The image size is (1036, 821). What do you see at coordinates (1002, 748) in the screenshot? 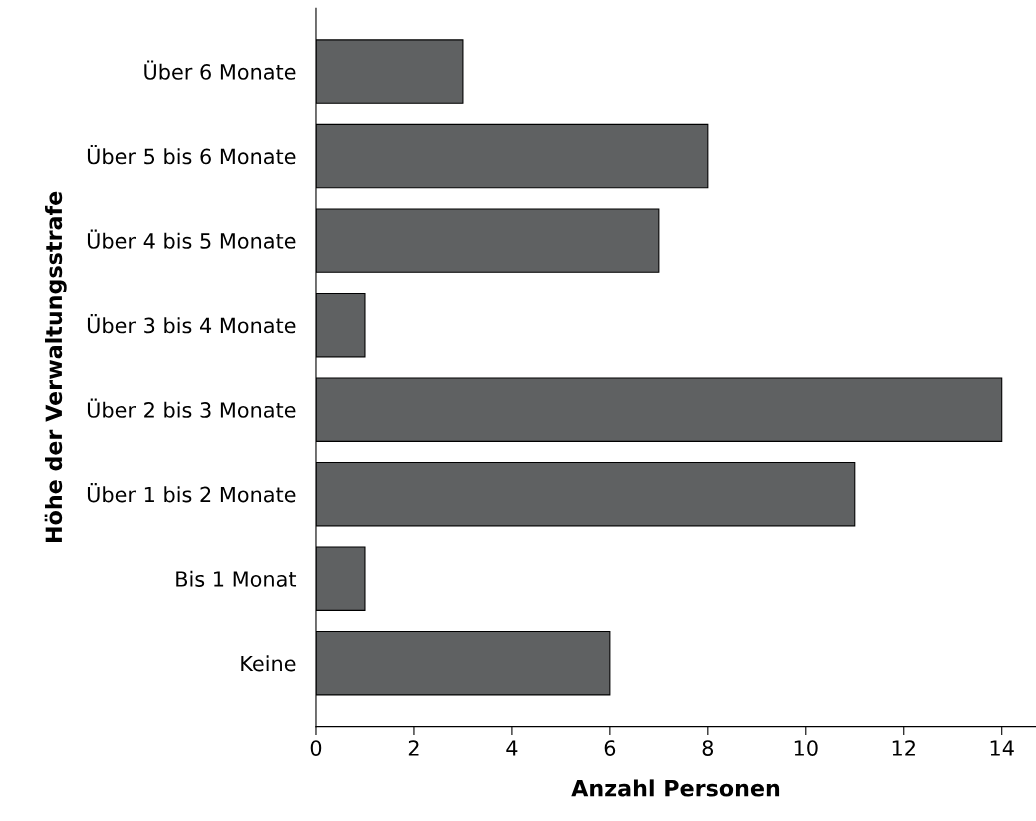
I see `x-tick-label: 14` at bounding box center [1002, 748].